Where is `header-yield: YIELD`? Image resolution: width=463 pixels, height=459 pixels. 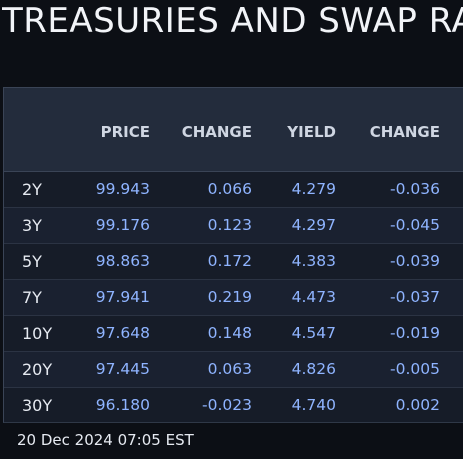
header-yield: YIELD is located at coordinates (311, 132).